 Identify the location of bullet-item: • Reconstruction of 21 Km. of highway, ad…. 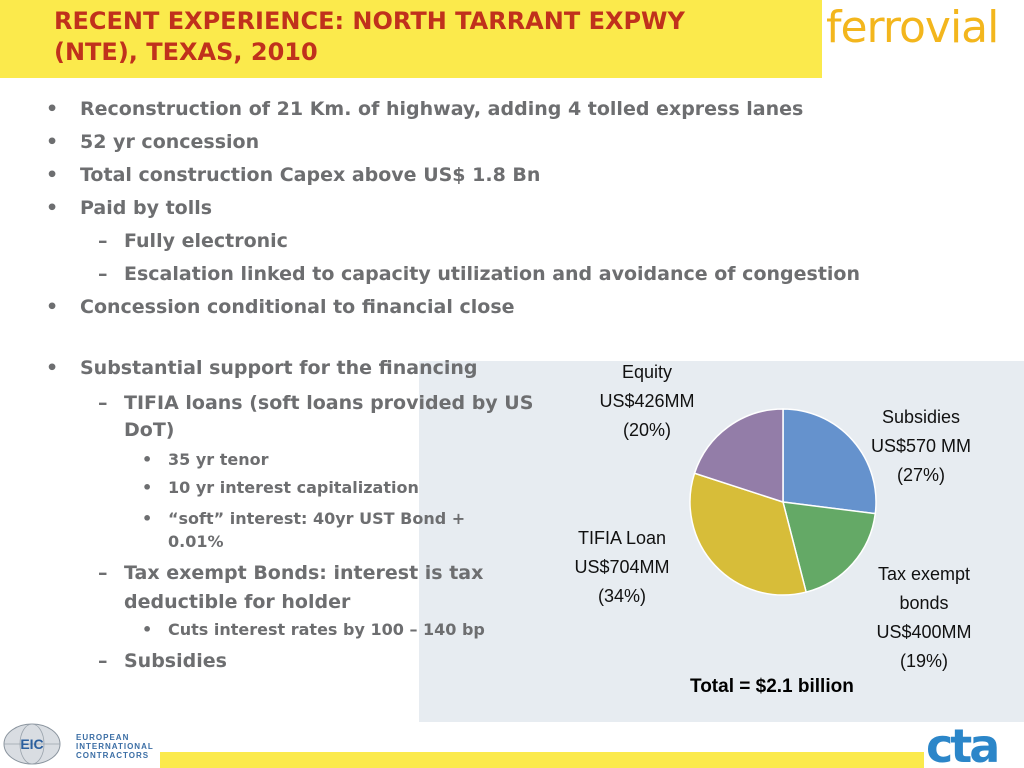
(425, 109).